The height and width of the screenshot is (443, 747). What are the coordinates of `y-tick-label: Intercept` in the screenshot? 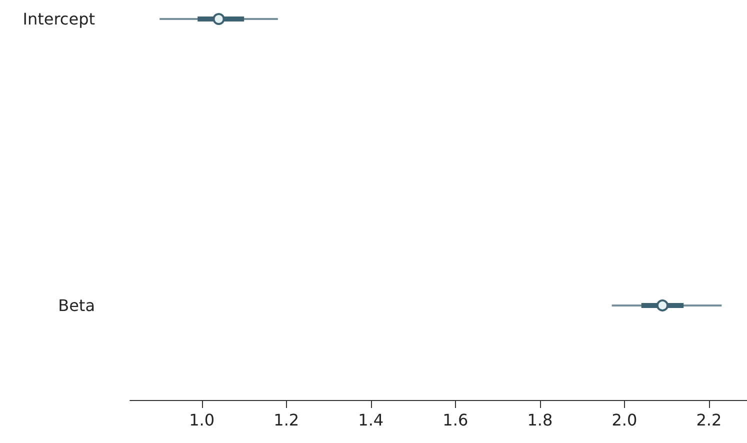 It's located at (58, 19).